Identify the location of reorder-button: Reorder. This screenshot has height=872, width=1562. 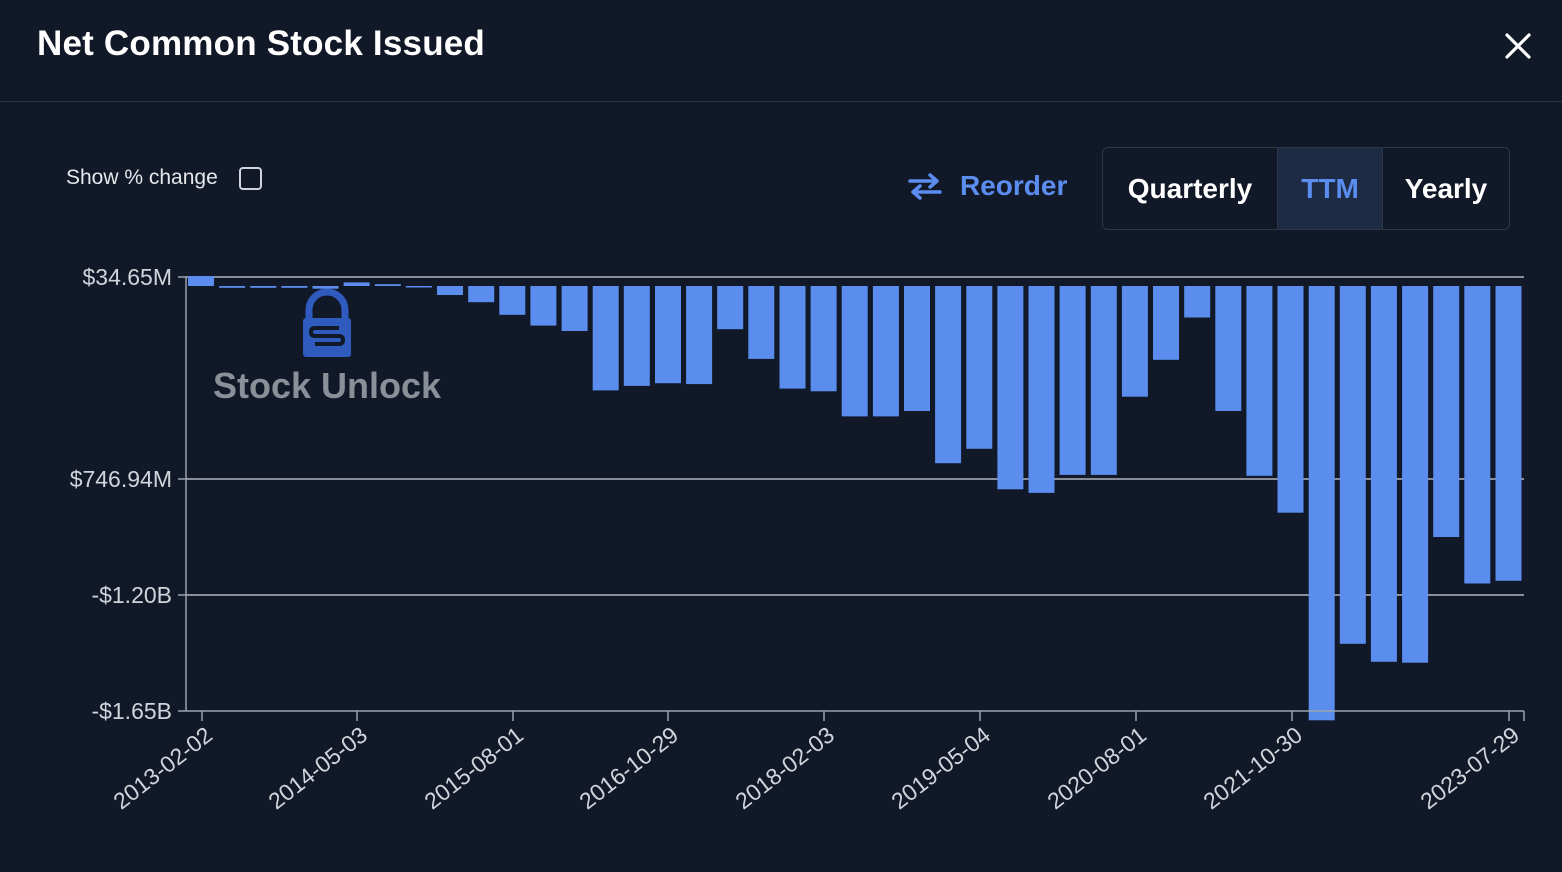
(986, 186).